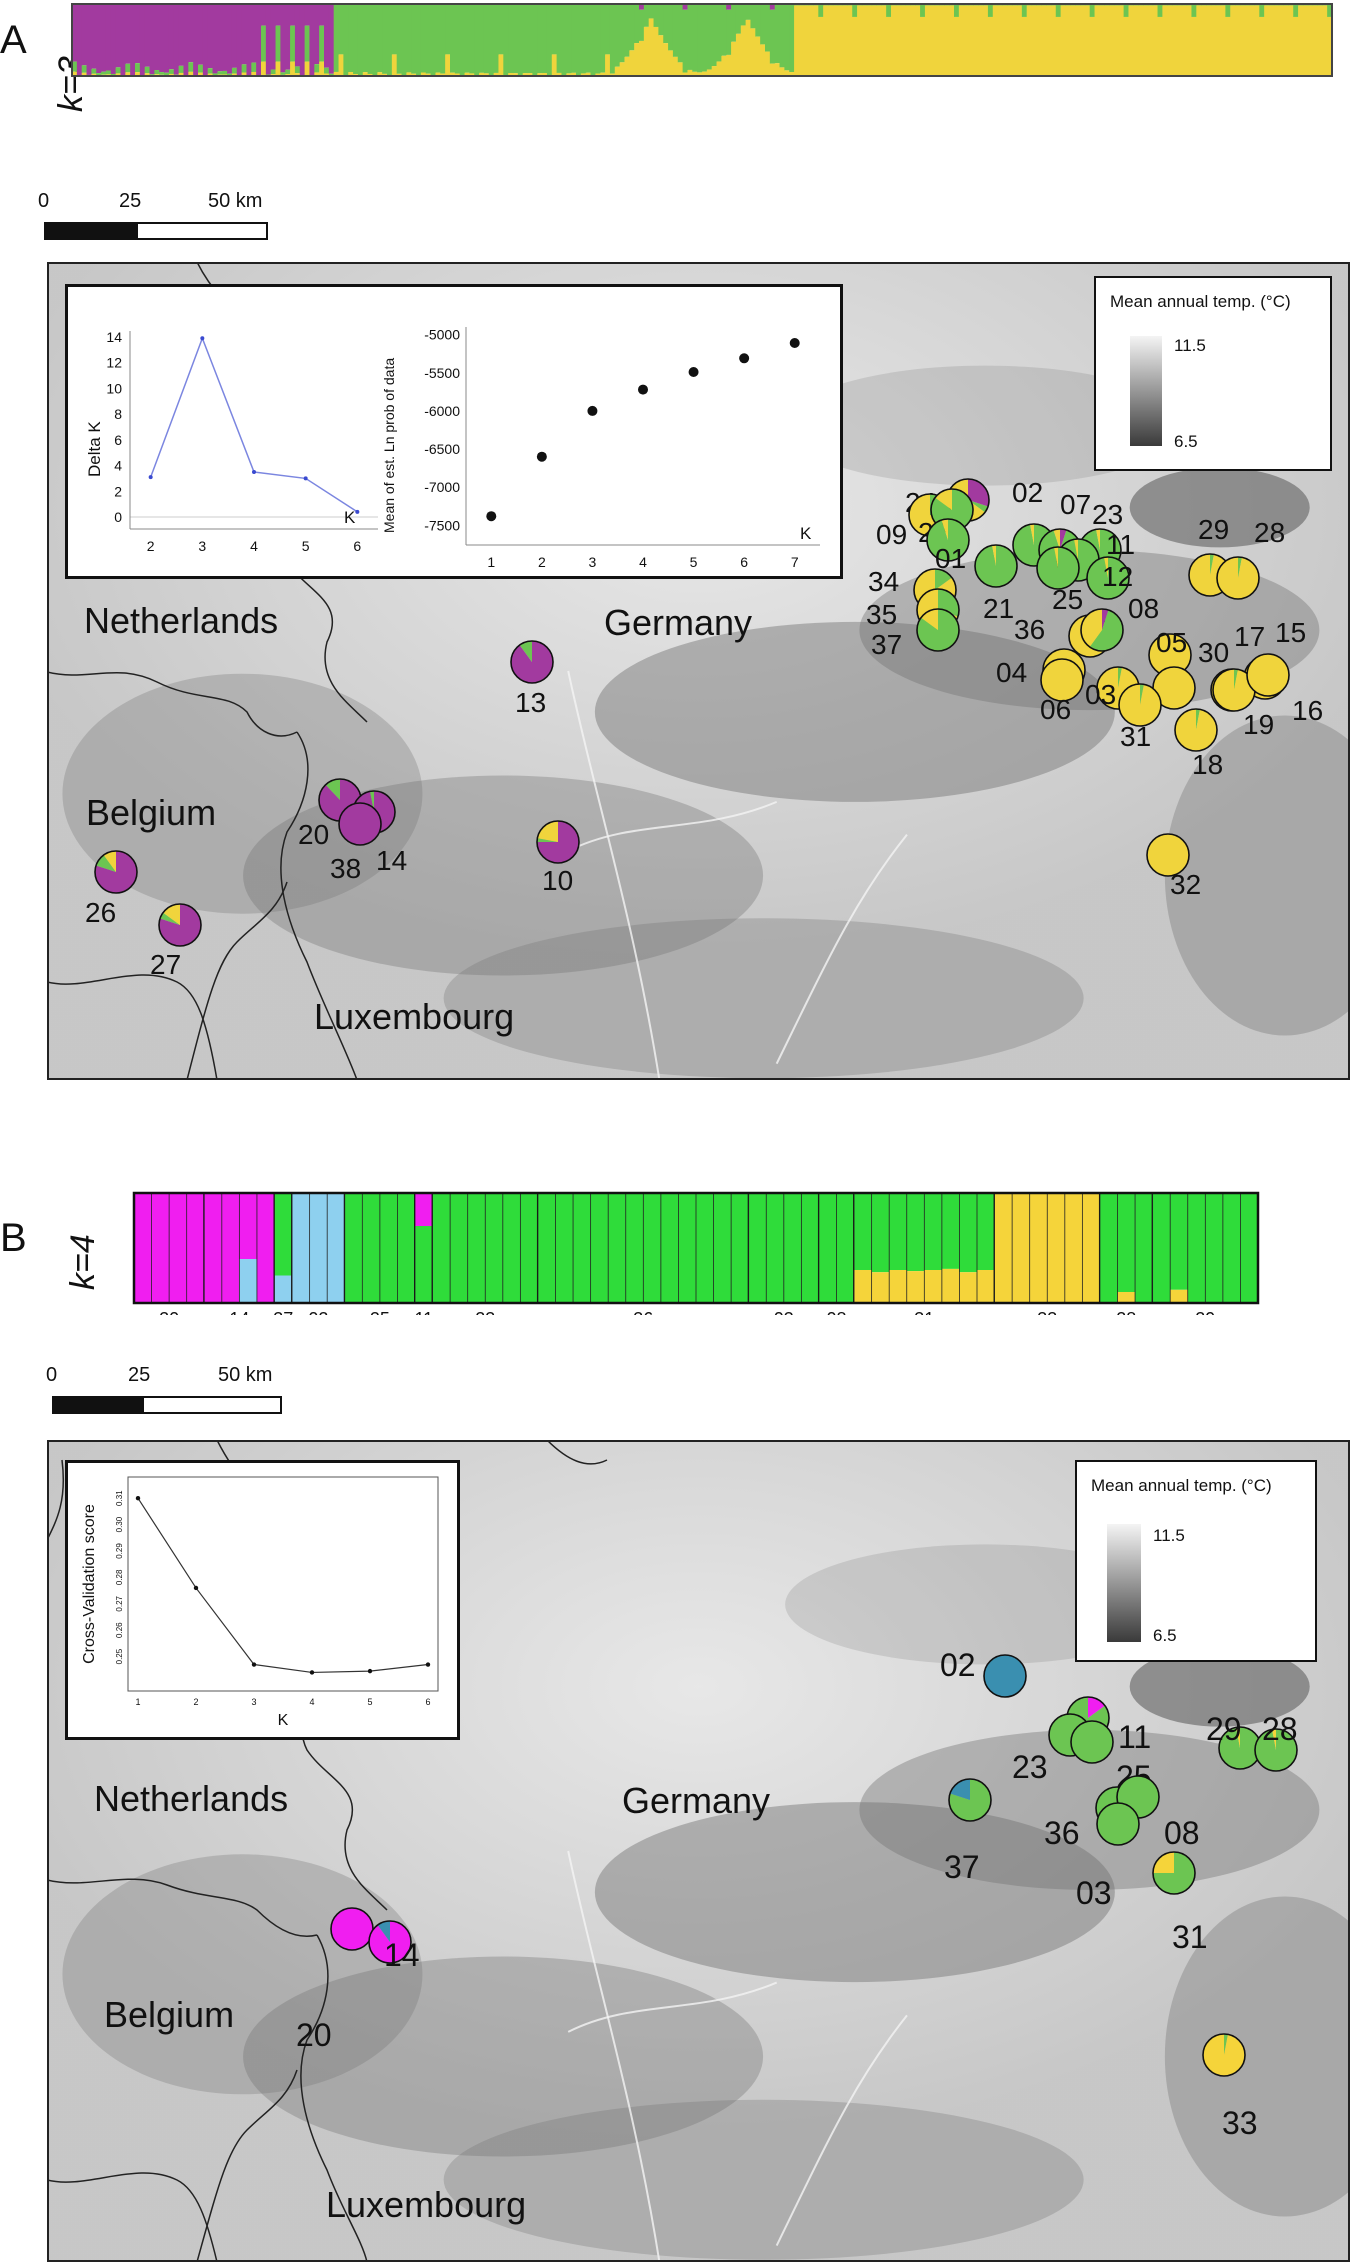 The width and height of the screenshot is (1350, 2262). I want to click on cv-ytick: 0.25, so click(119, 1656).